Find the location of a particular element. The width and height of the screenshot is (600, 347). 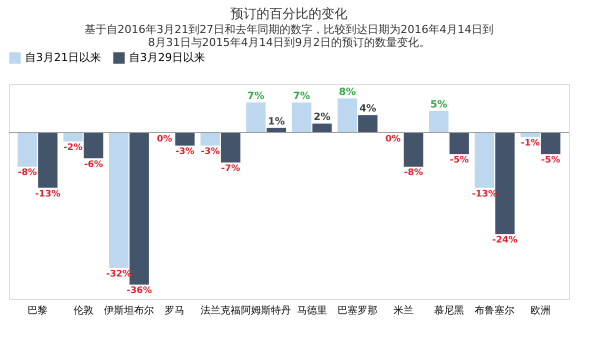

data-label: 1% is located at coordinates (276, 122).